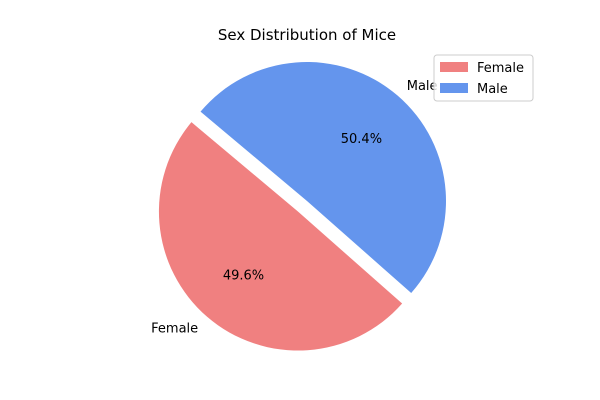 The height and width of the screenshot is (400, 600). I want to click on chart-title: Sex Distribution of Mice, so click(307, 35).